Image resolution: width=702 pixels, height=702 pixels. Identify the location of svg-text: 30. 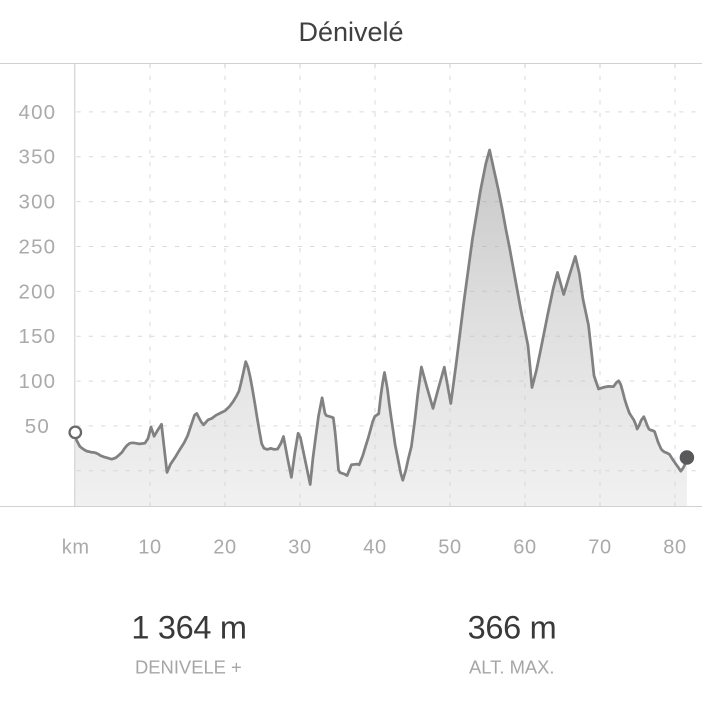
(299, 547).